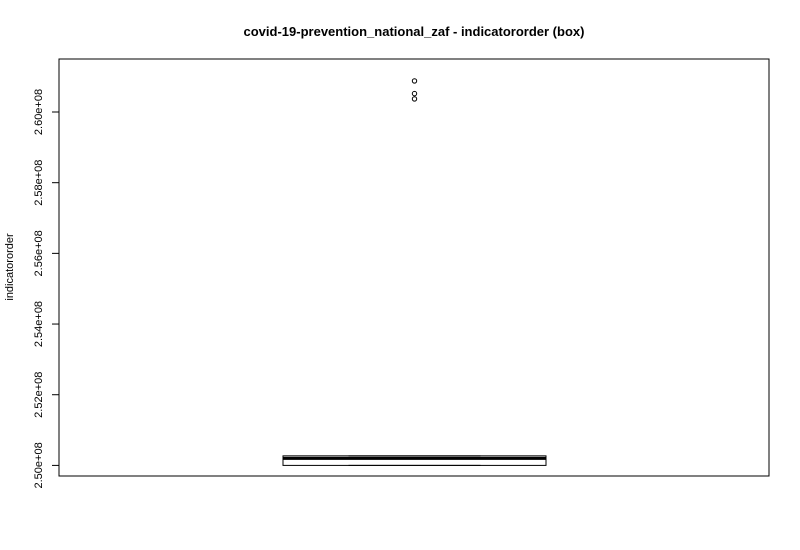 This screenshot has height=550, width=800. Describe the element at coordinates (39, 324) in the screenshot. I see `y-tick-label: 2.54e+08` at that location.